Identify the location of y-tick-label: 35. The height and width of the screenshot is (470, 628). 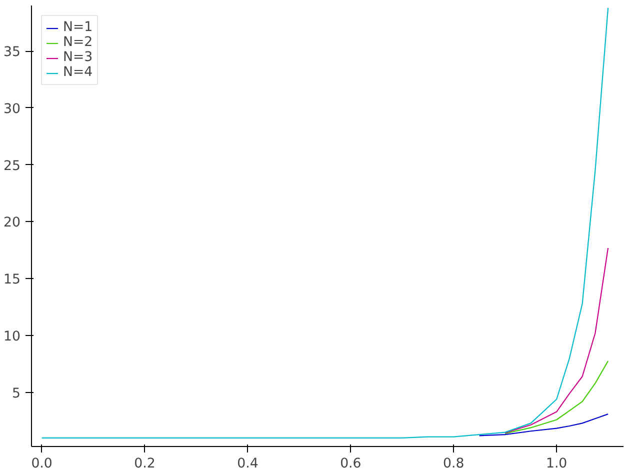
(12, 52).